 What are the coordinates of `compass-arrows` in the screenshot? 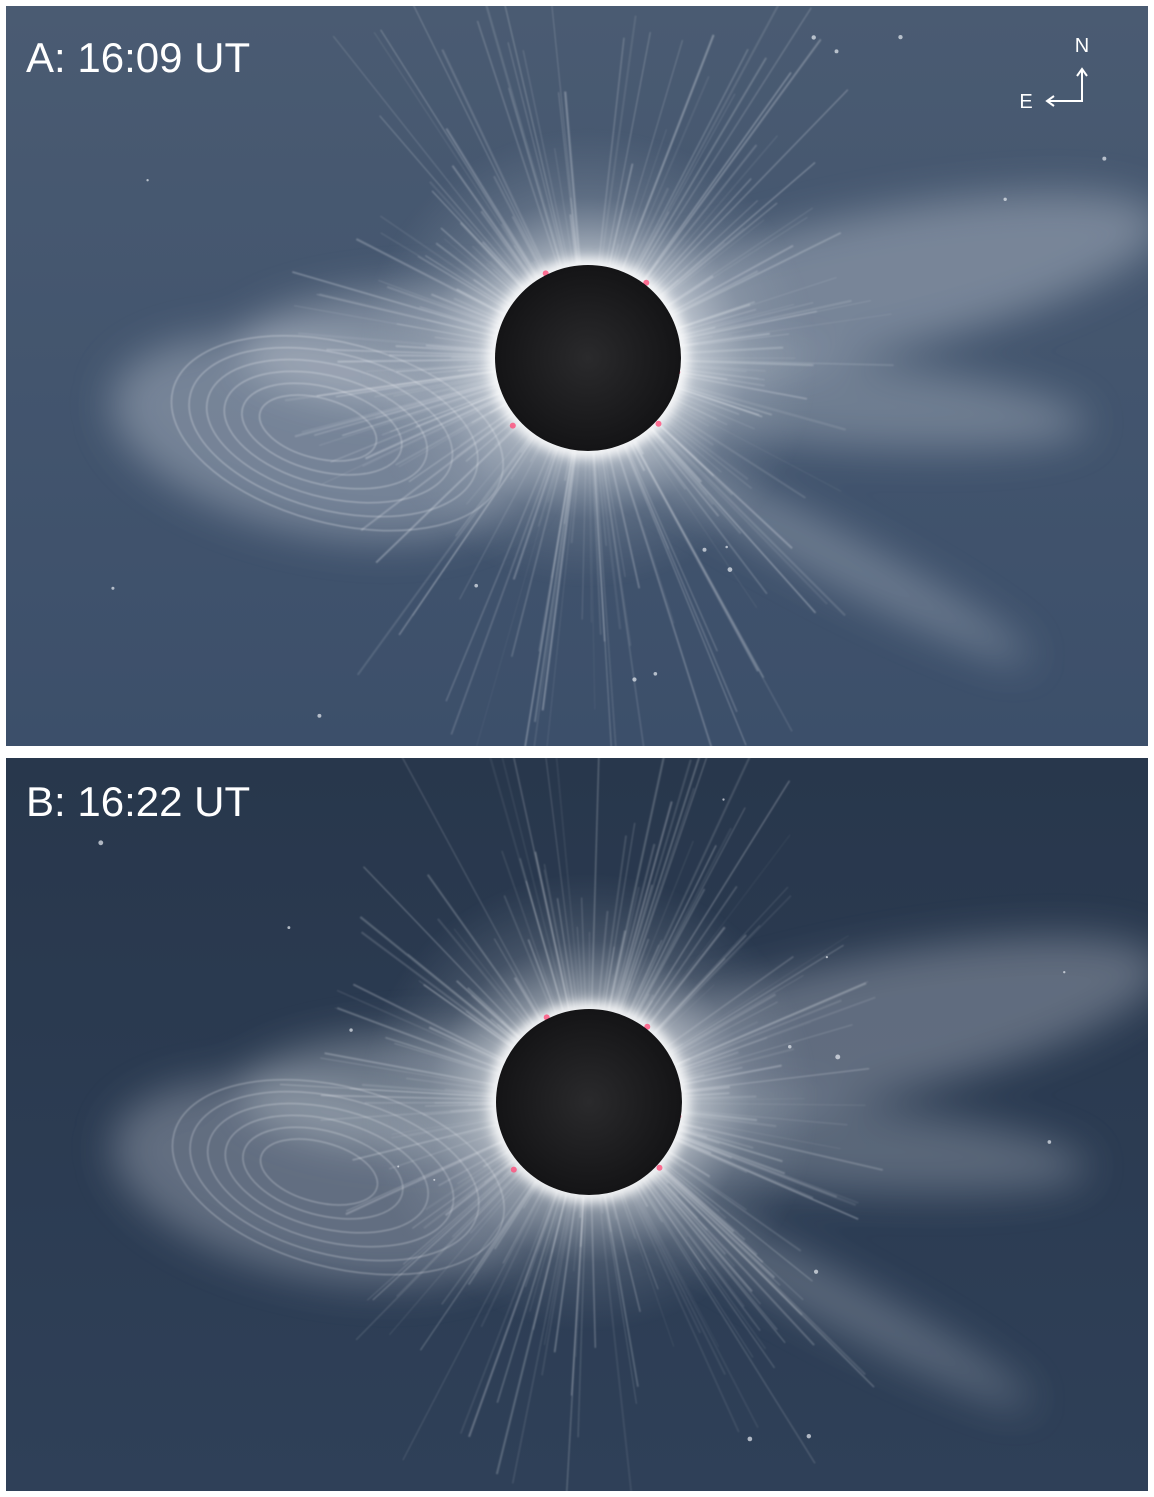 It's located at (1065, 86).